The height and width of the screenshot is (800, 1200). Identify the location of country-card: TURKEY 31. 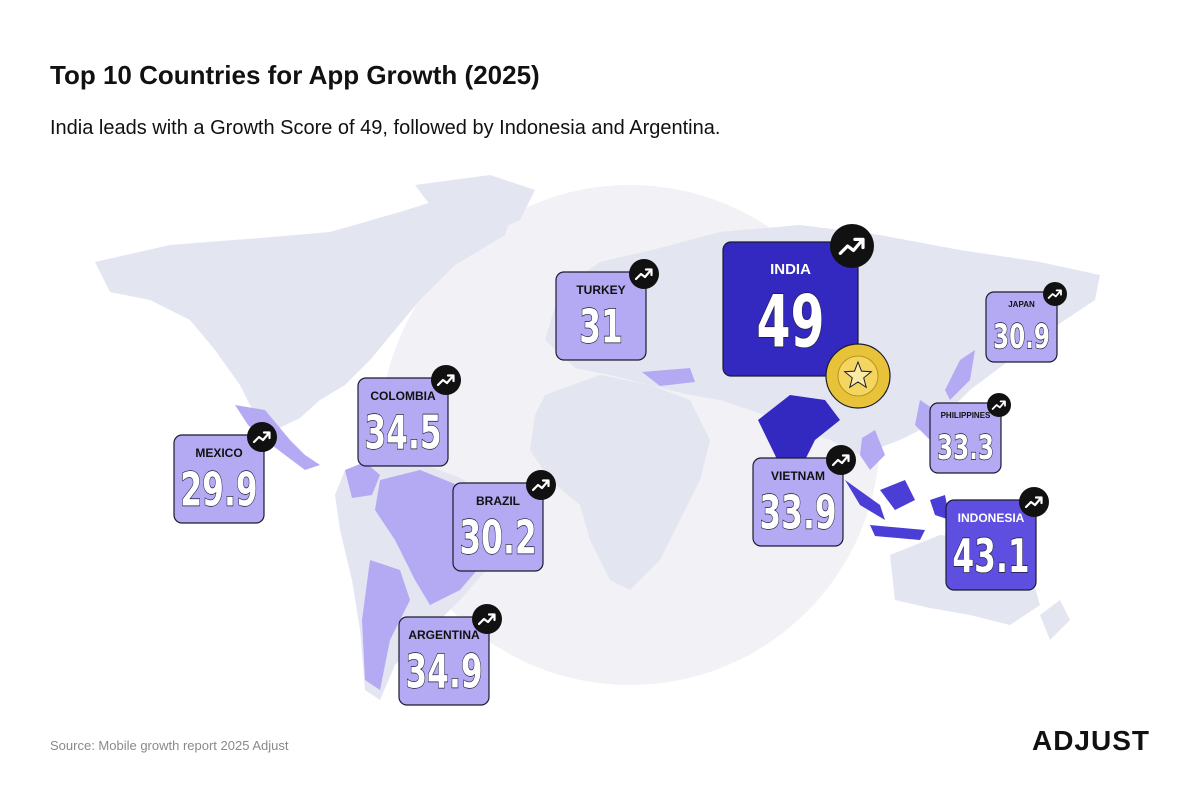
(607, 310).